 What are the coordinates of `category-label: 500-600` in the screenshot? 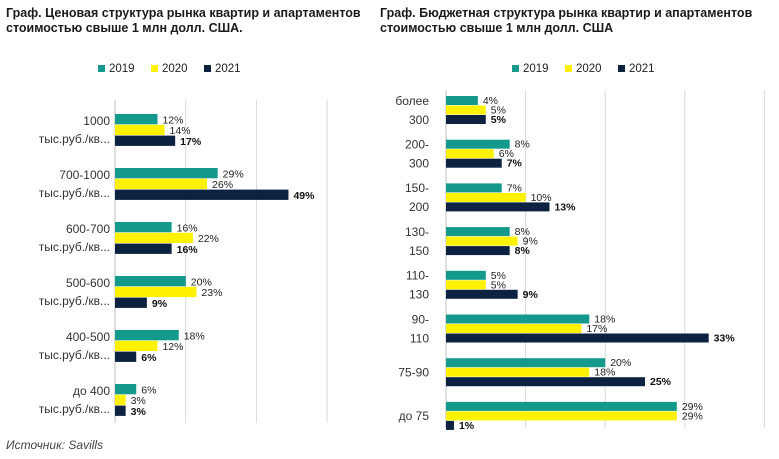 It's located at (88, 283).